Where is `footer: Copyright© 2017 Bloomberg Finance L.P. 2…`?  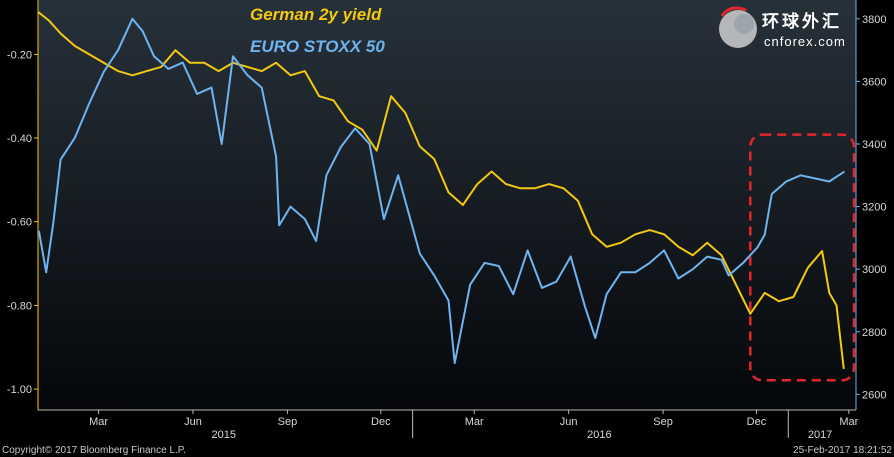 footer: Copyright© 2017 Bloomberg Finance L.P. 2… is located at coordinates (447, 450).